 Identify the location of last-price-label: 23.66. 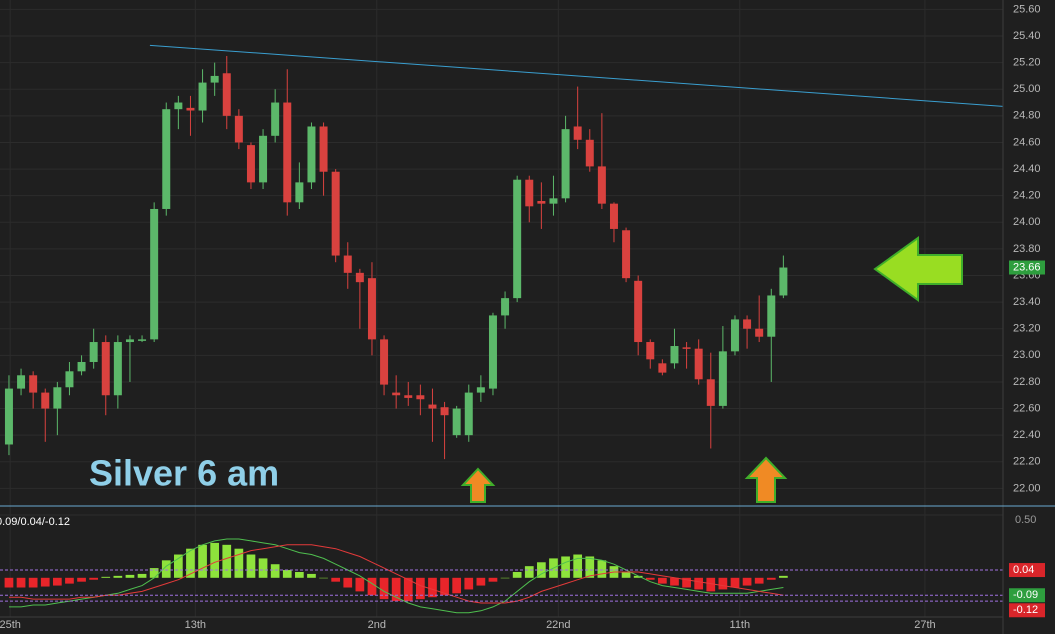
(1027, 267).